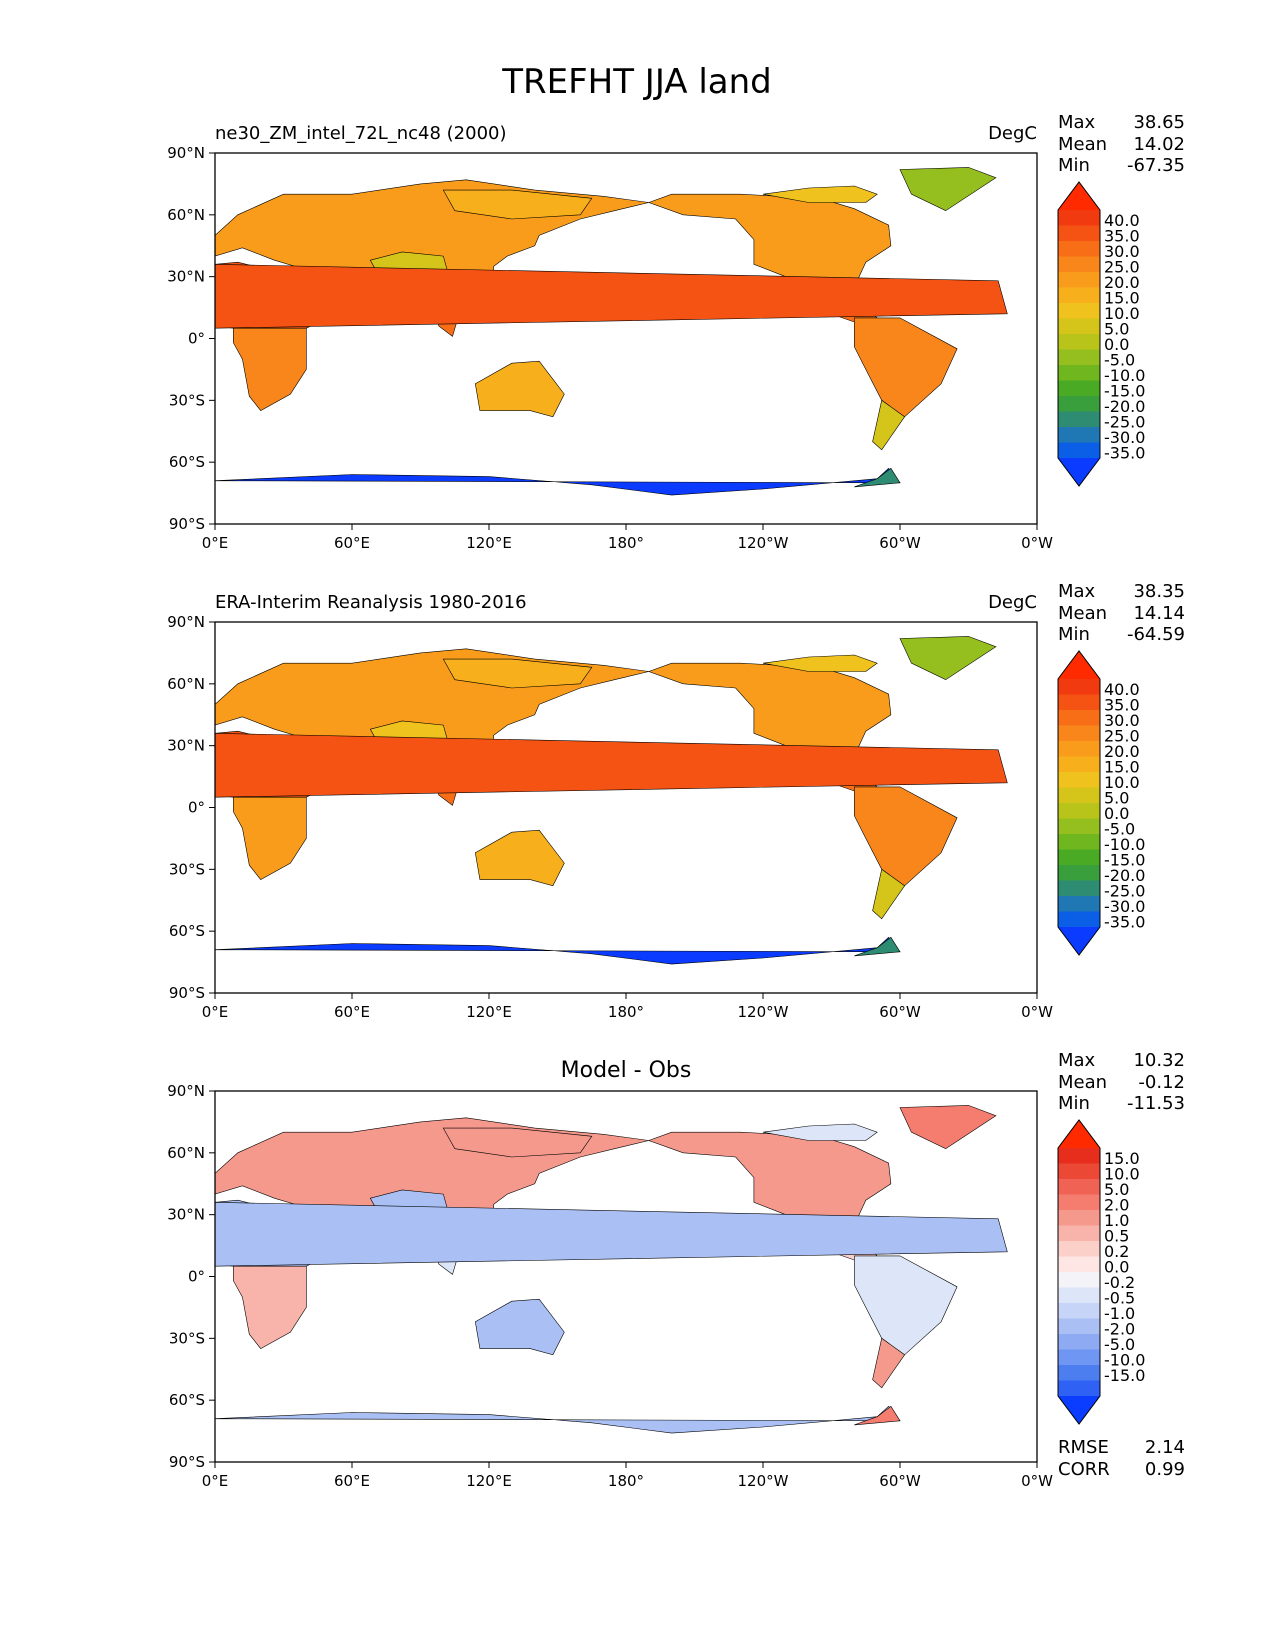 Image resolution: width=1275 pixels, height=1650 pixels. I want to click on colorbar-tick-label: 30.0, so click(1122, 720).